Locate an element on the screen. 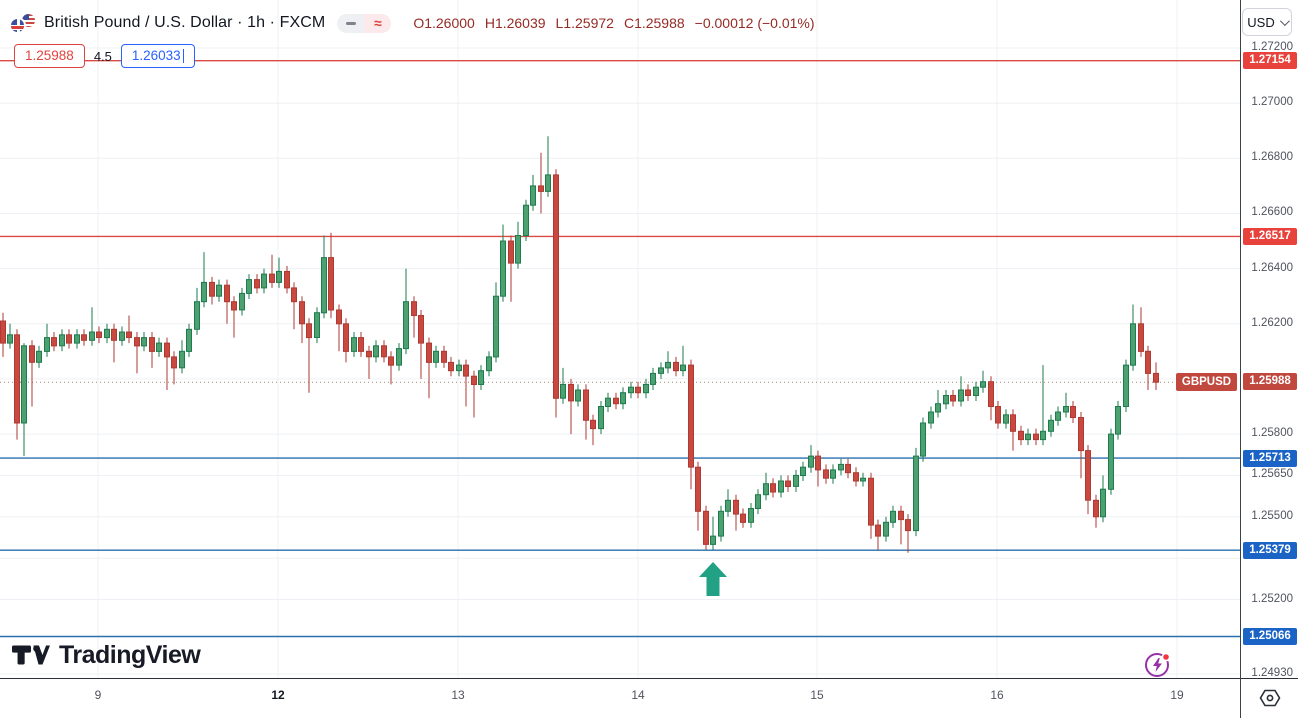 This screenshot has height=718, width=1298. price-axis-label: 1.27200 is located at coordinates (1272, 47).